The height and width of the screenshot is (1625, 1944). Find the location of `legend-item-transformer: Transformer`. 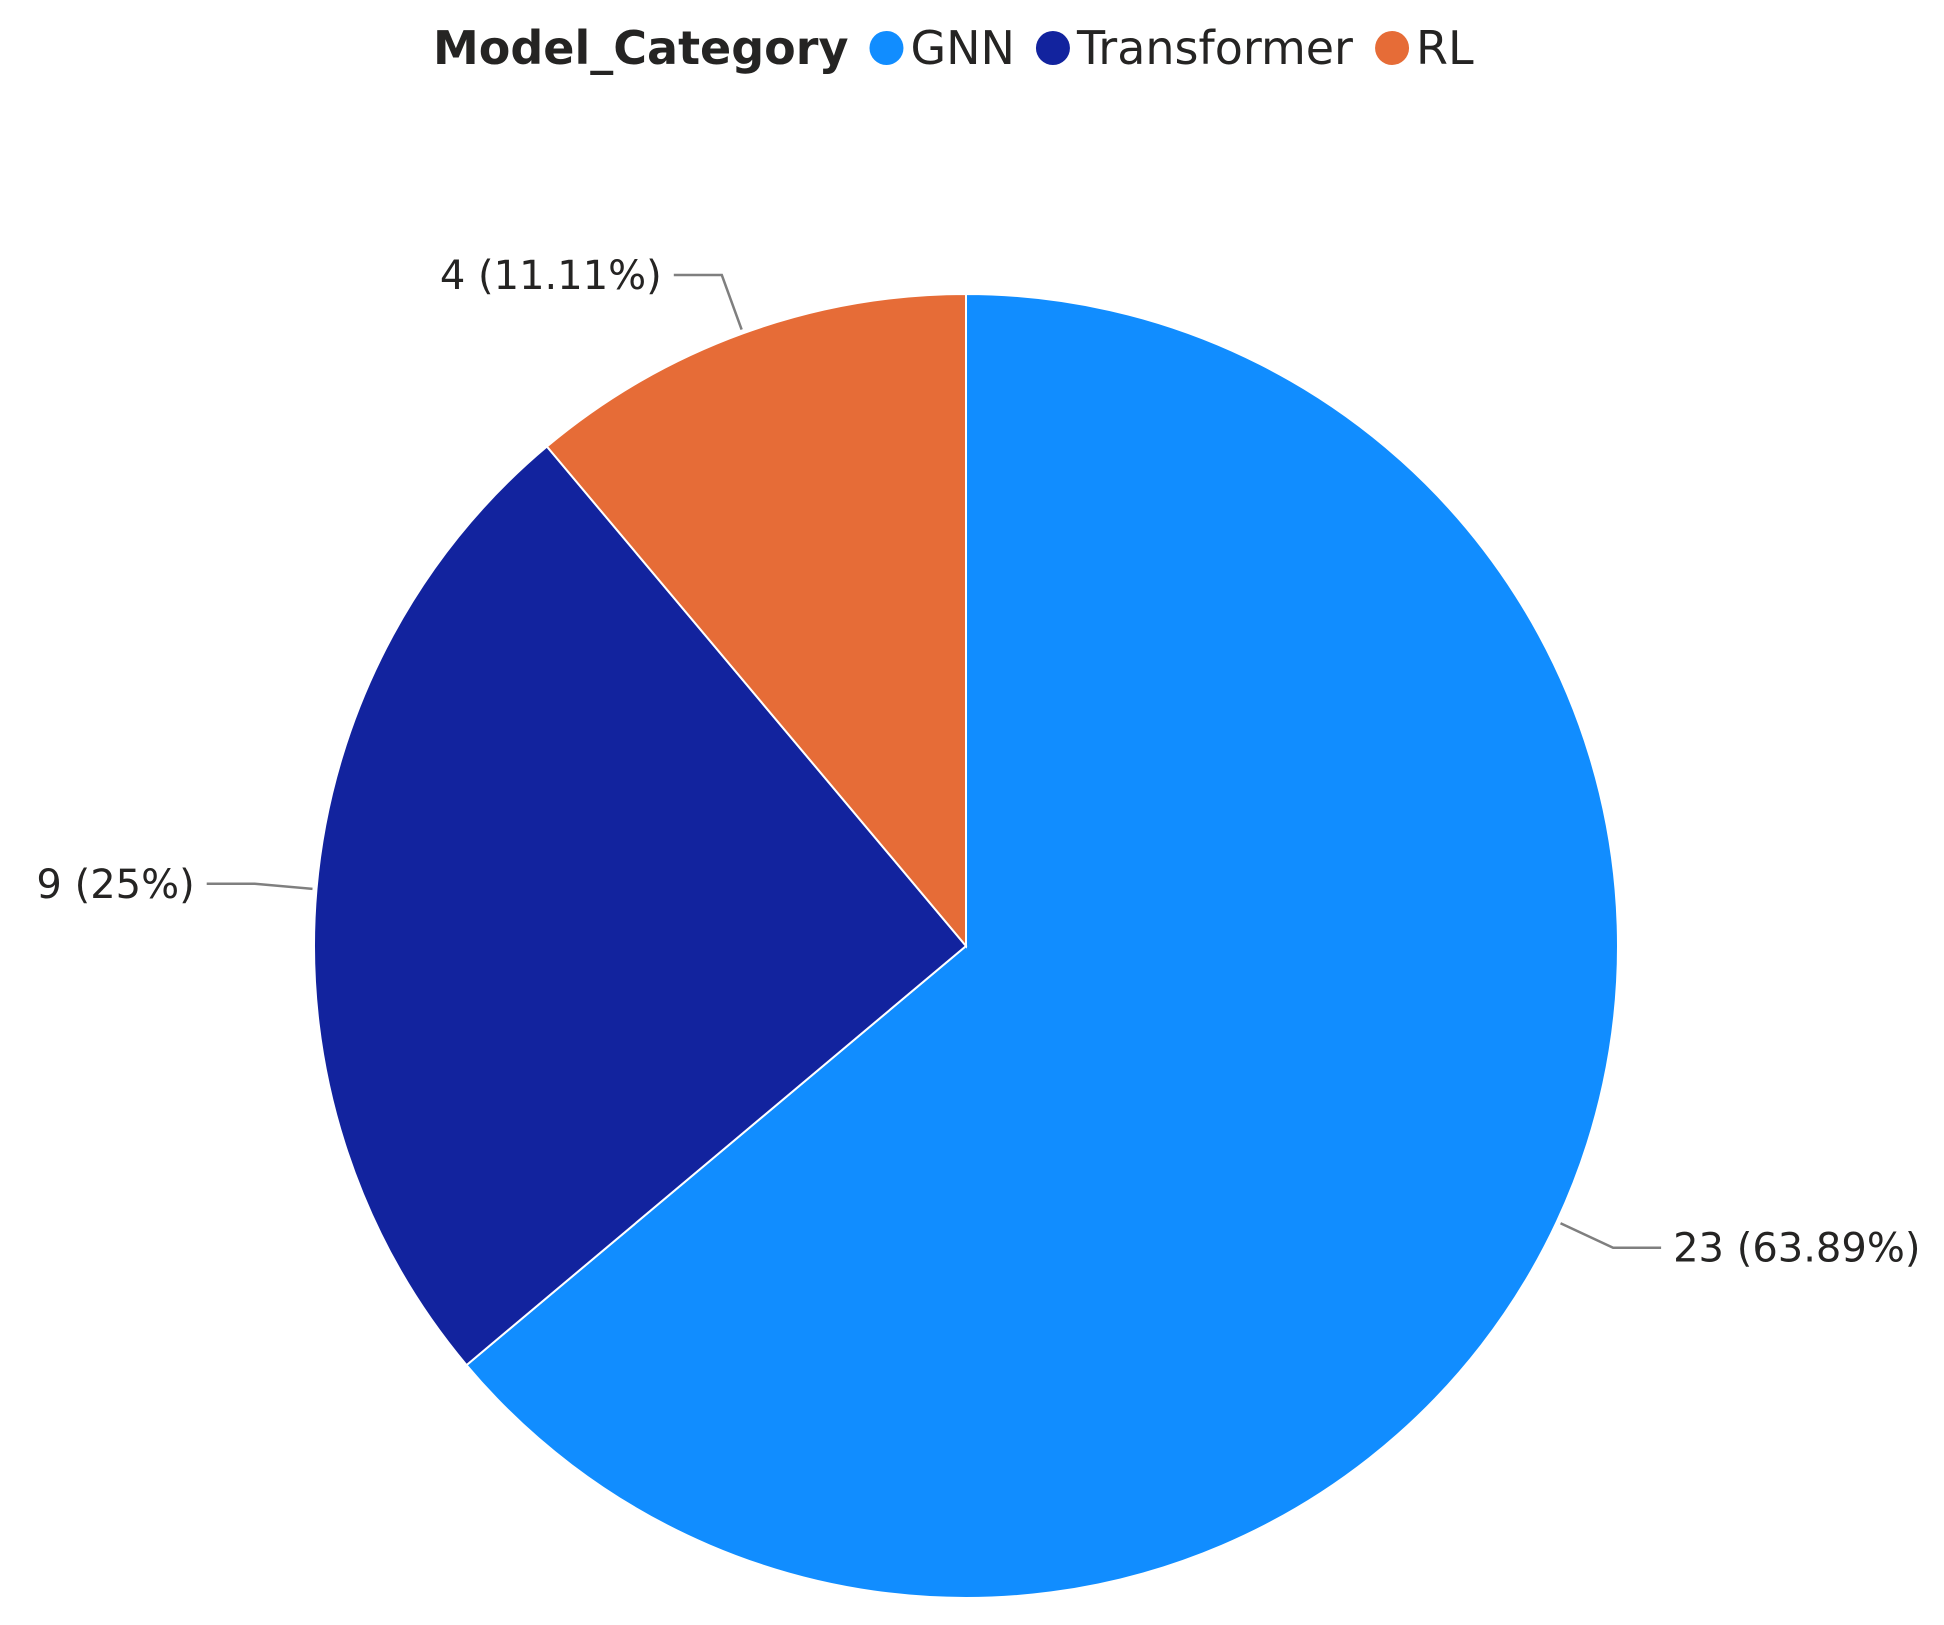

legend-item-transformer: Transformer is located at coordinates (1194, 48).